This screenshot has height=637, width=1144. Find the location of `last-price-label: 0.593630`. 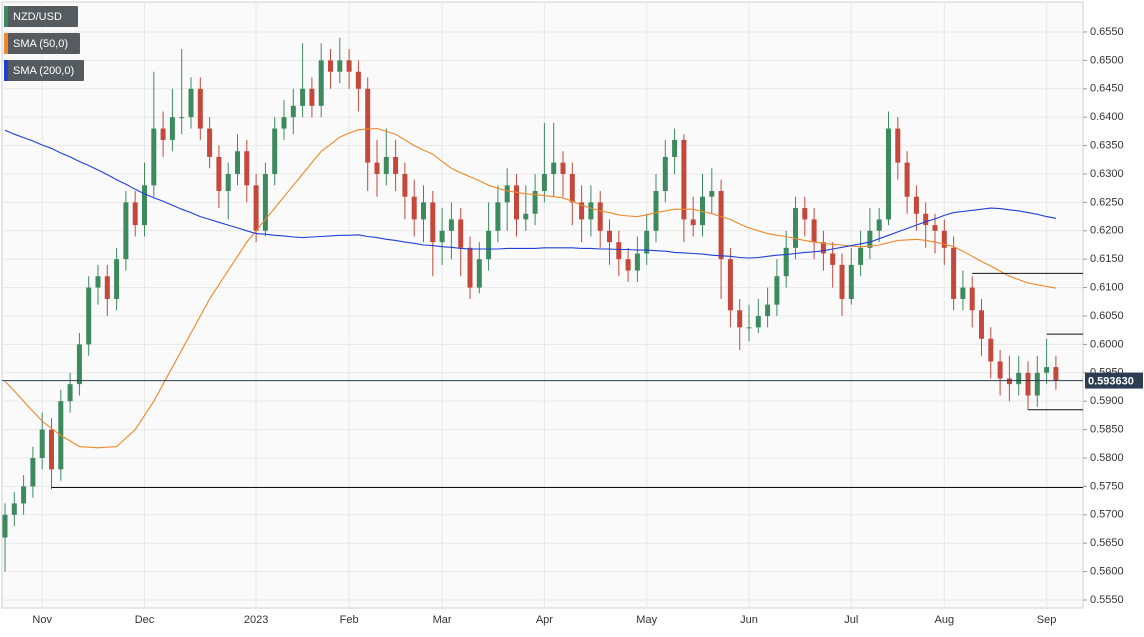

last-price-label: 0.593630 is located at coordinates (1111, 381).